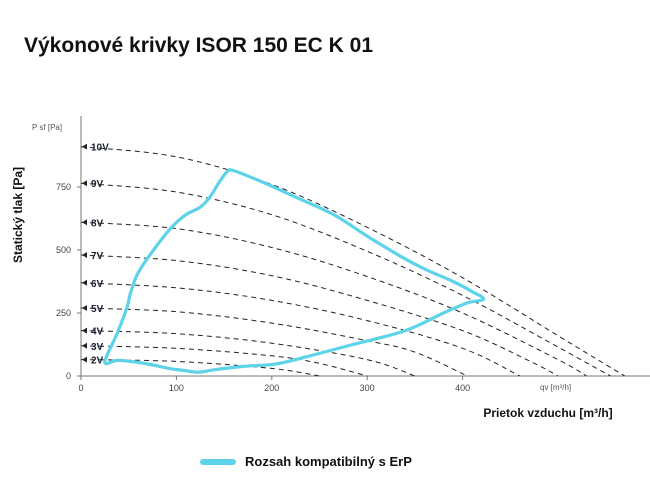 This screenshot has width=650, height=500. I want to click on x-tick-label: 0, so click(80, 388).